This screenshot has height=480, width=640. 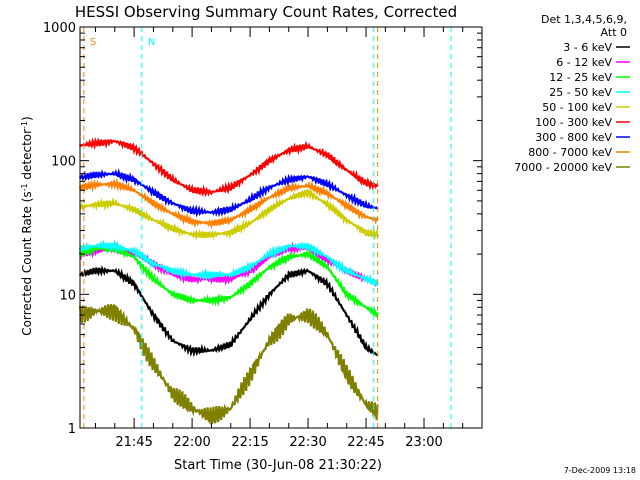 What do you see at coordinates (587, 47) in the screenshot?
I see `legend-entry-label: 3 - 6 keV` at bounding box center [587, 47].